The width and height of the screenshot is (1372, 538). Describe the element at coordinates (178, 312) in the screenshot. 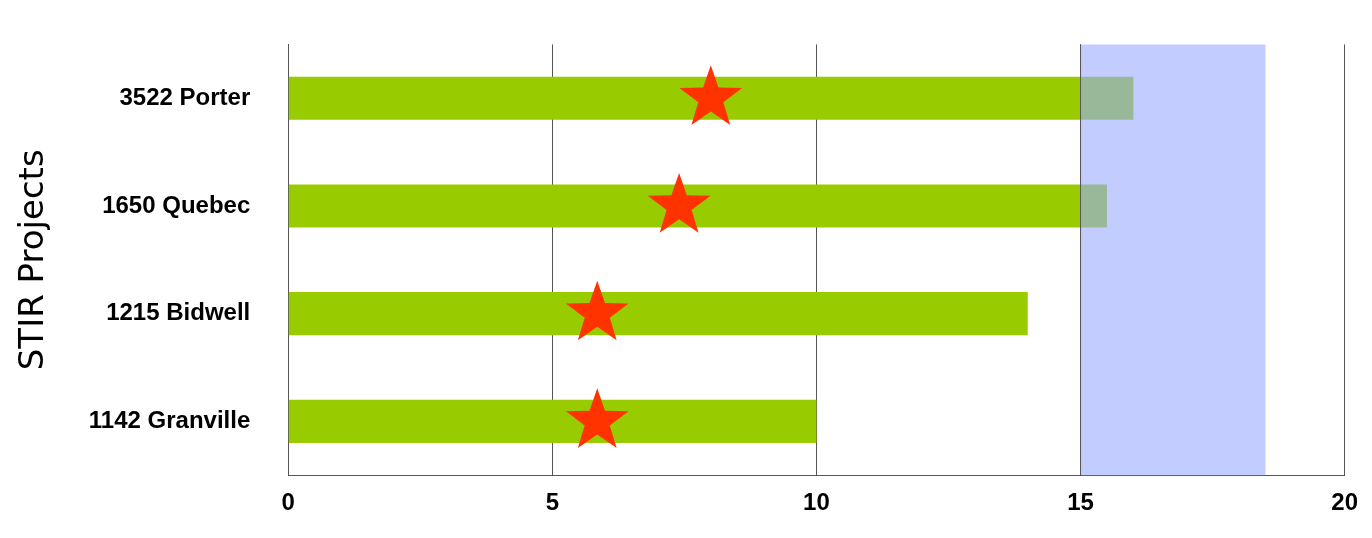

I see `y-tick-label: 1215 Bidwell` at that location.